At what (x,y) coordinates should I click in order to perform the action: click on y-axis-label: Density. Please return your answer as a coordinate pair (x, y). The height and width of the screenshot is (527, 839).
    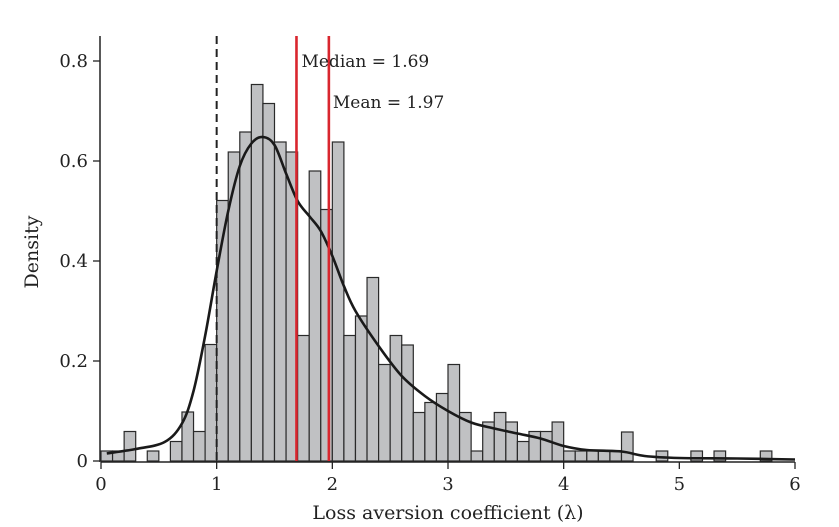
    Looking at the image, I should click on (32, 251).